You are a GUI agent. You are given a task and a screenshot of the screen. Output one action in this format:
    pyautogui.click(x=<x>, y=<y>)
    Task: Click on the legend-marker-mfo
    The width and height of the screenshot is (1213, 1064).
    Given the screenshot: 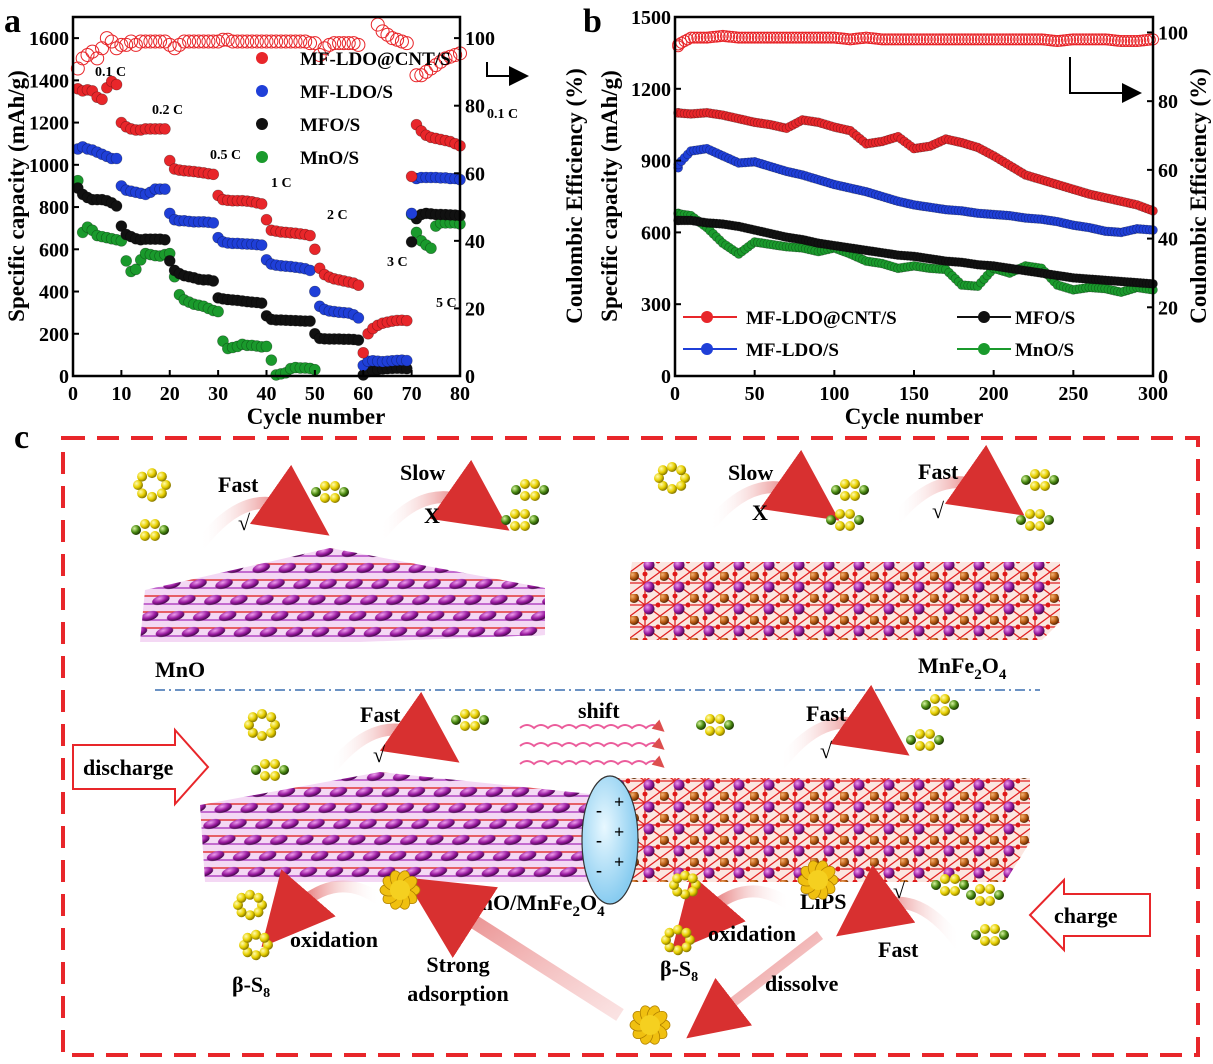 What is the action you would take?
    pyautogui.click(x=262, y=124)
    